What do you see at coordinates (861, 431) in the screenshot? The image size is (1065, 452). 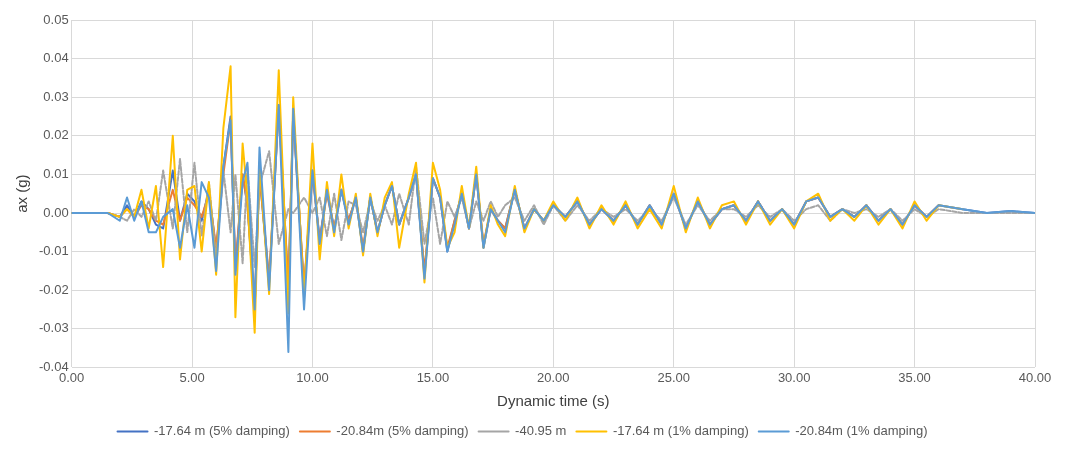 I see `legend-label: -20.84m (1% damping)` at bounding box center [861, 431].